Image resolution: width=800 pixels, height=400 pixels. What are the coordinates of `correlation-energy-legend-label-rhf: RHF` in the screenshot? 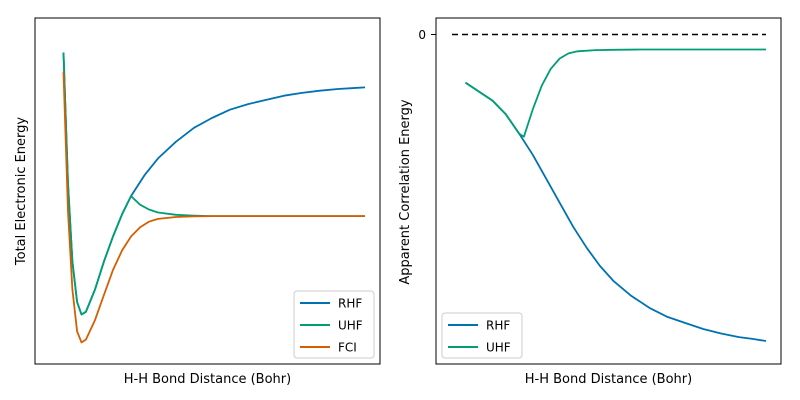 It's located at (498, 326).